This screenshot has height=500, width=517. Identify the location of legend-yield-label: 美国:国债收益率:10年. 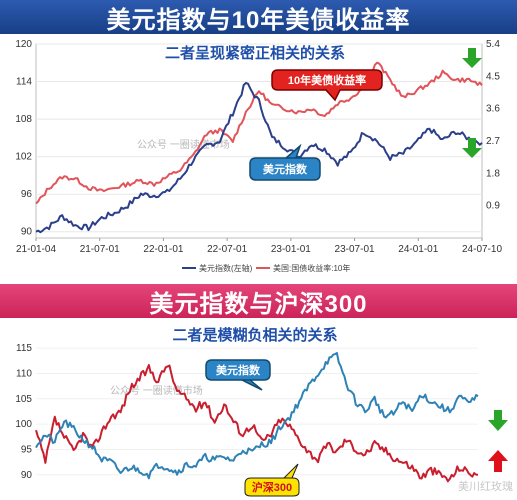
(311, 268).